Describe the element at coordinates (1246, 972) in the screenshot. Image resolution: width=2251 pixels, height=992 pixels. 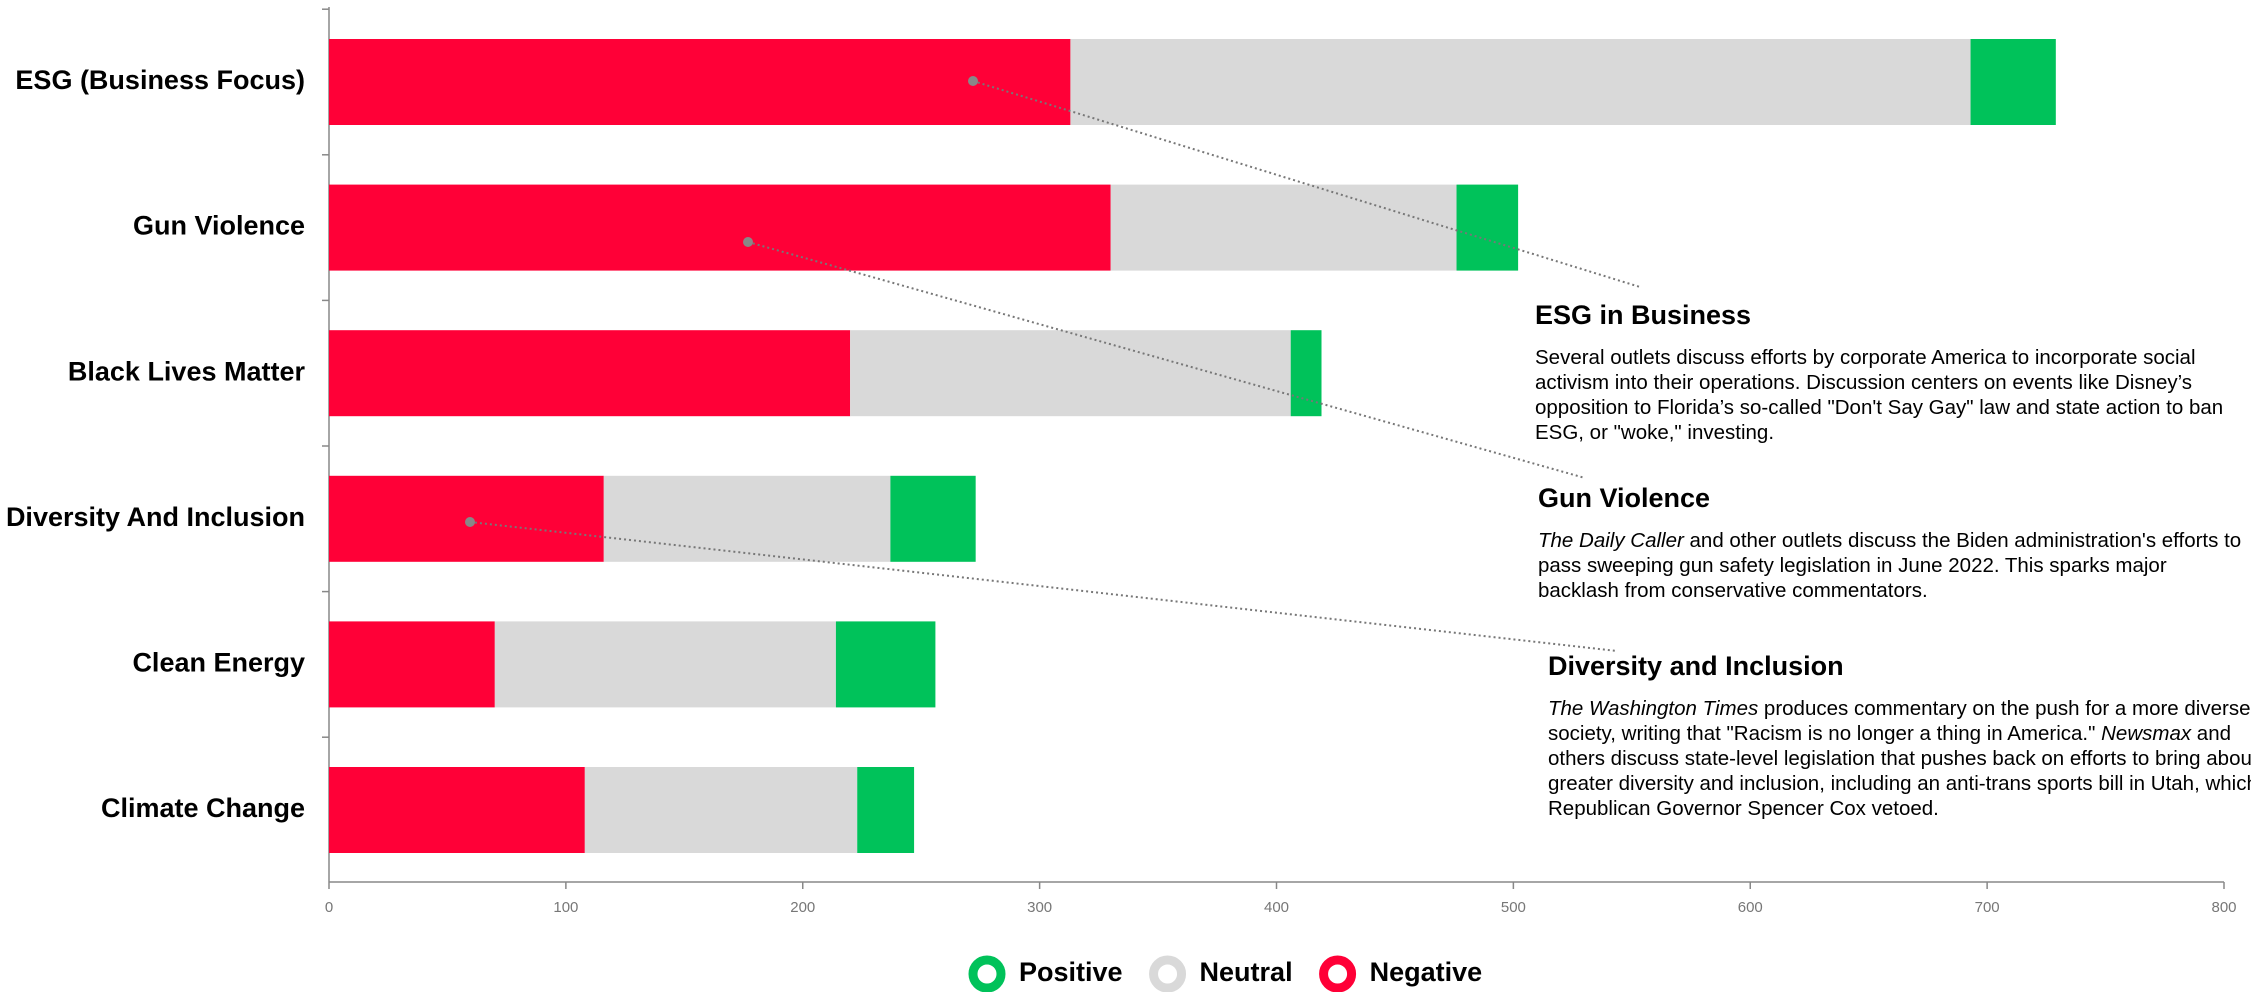
I see `legend-label: Neutral` at that location.